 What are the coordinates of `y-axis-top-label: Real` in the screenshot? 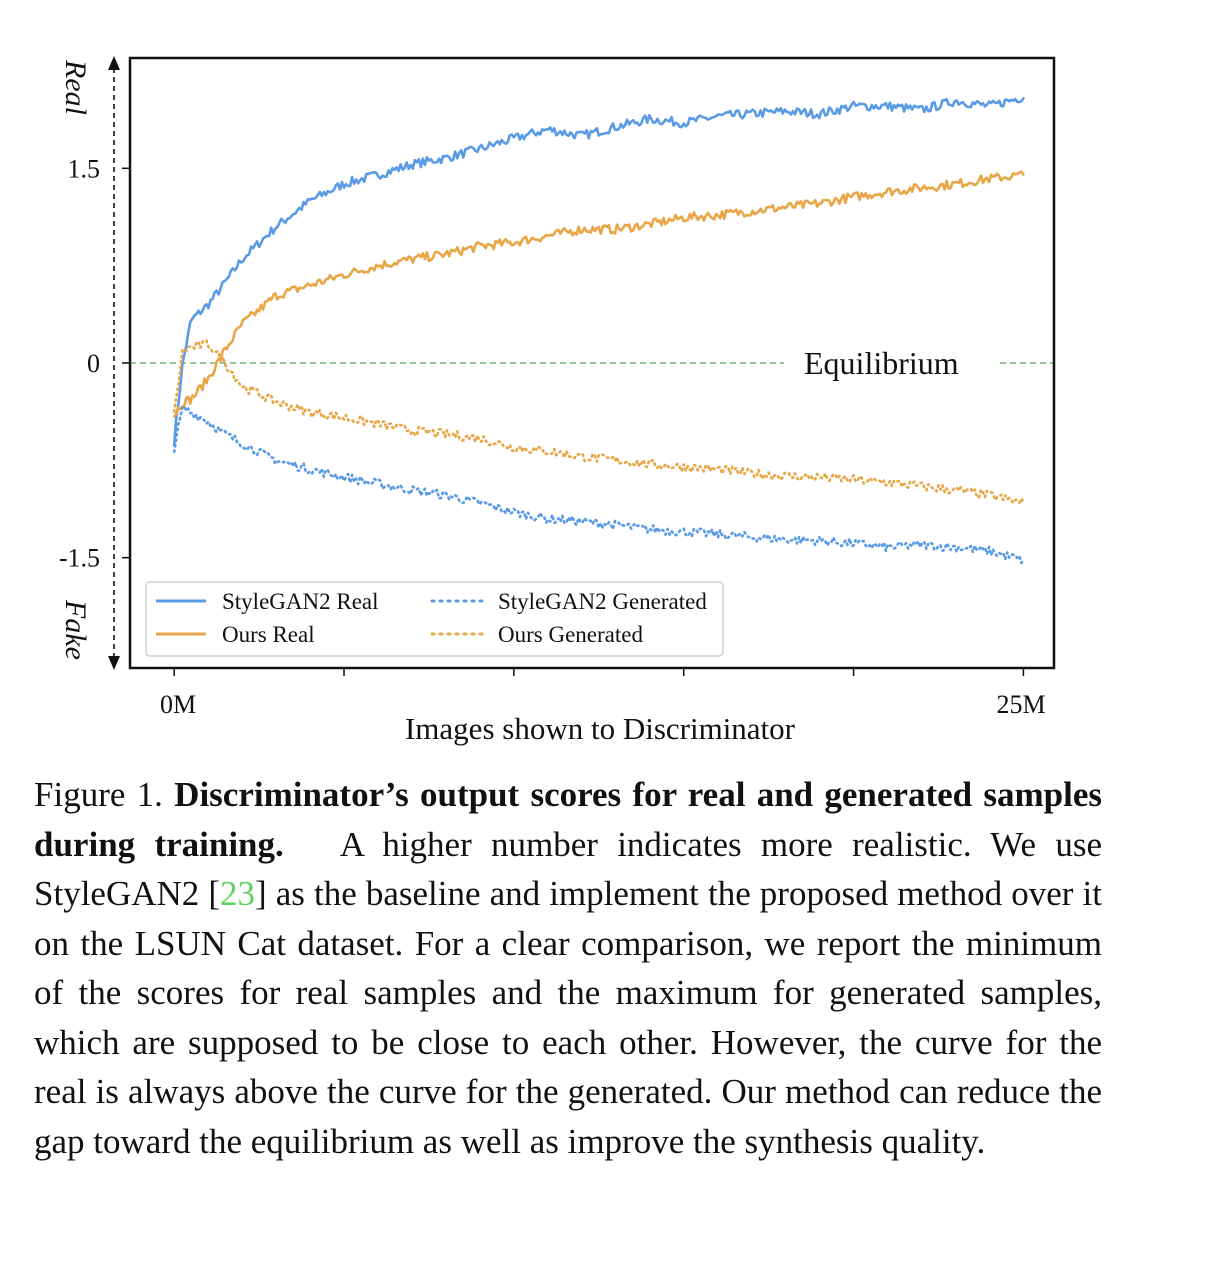 It's located at (75, 87).